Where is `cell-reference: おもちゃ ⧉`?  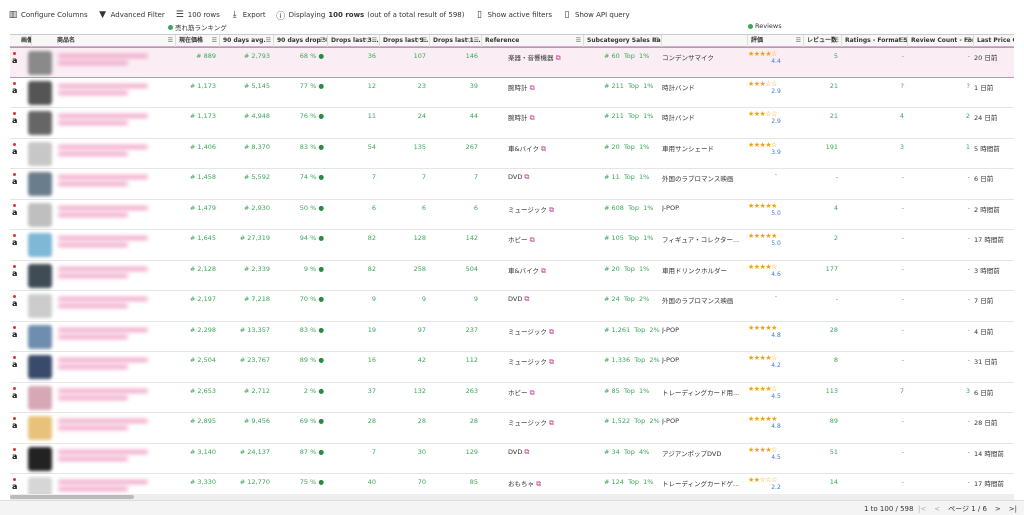 cell-reference: おもちゃ ⧉ is located at coordinates (546, 484).